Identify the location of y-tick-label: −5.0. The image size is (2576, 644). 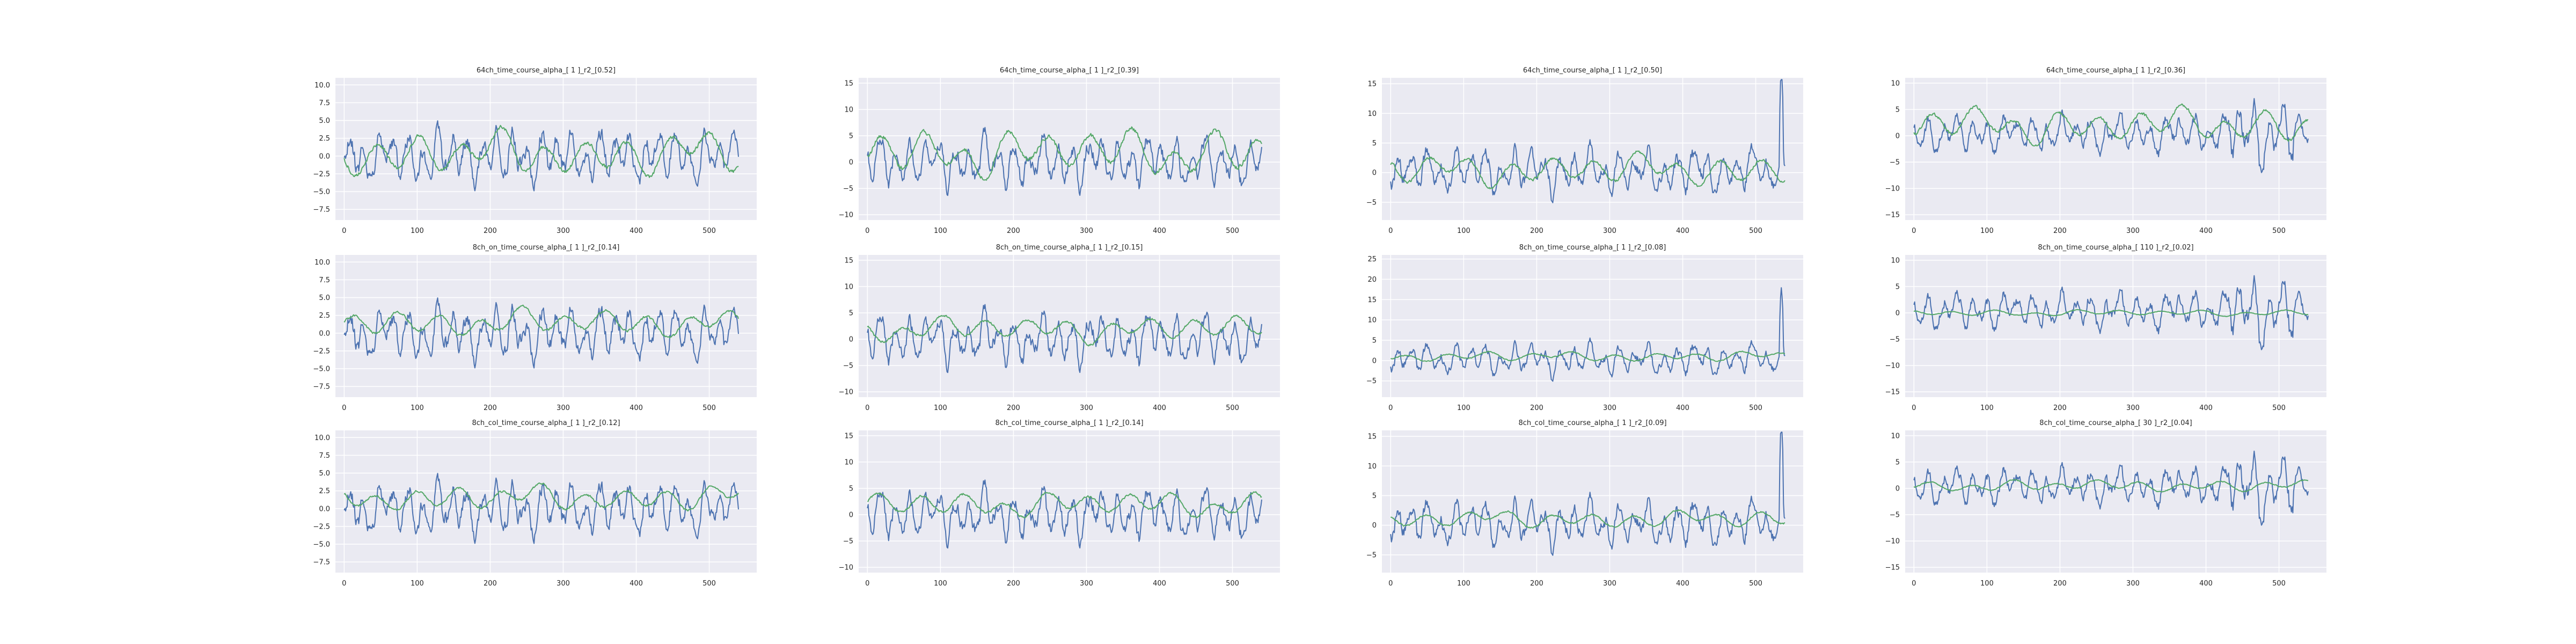
(321, 369).